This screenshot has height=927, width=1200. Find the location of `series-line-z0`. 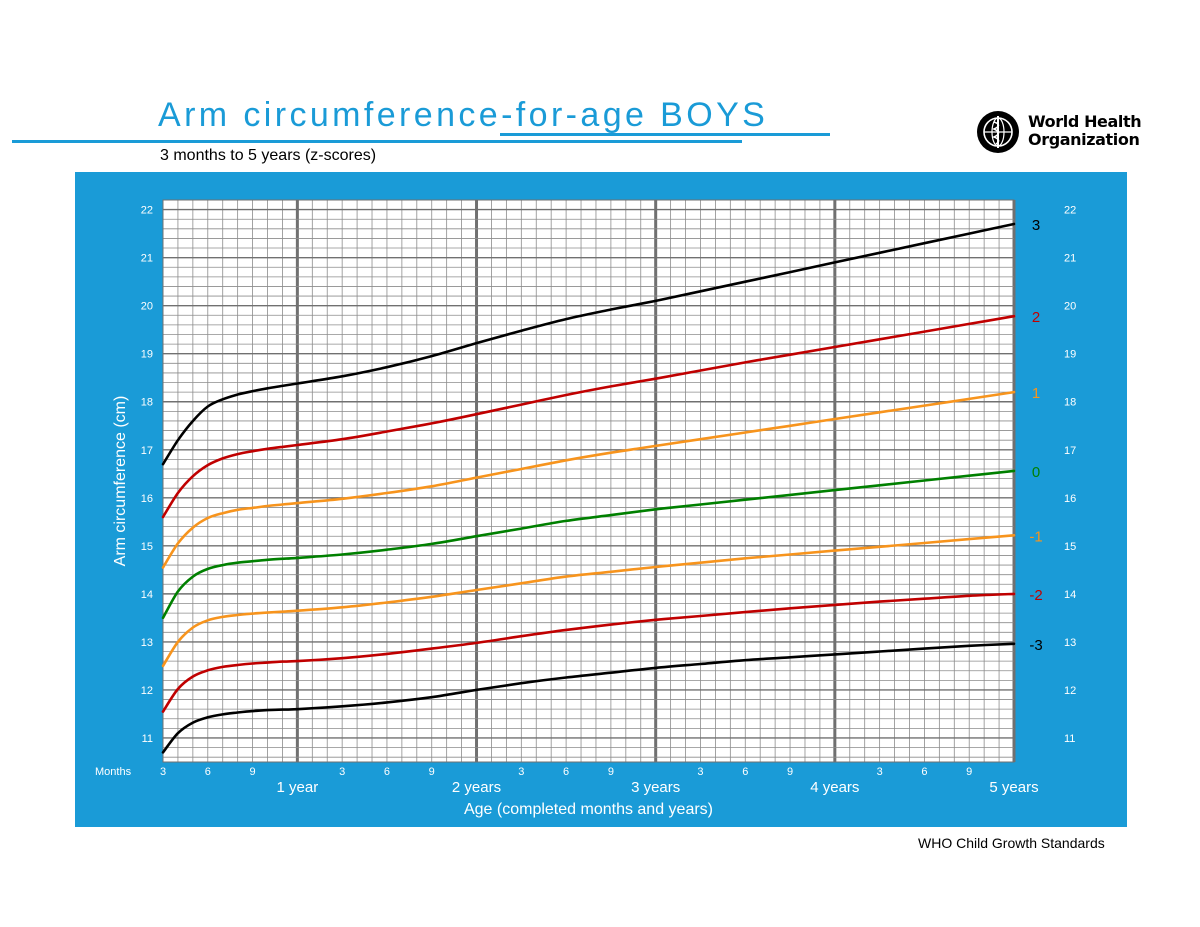

series-line-z0 is located at coordinates (588, 544).